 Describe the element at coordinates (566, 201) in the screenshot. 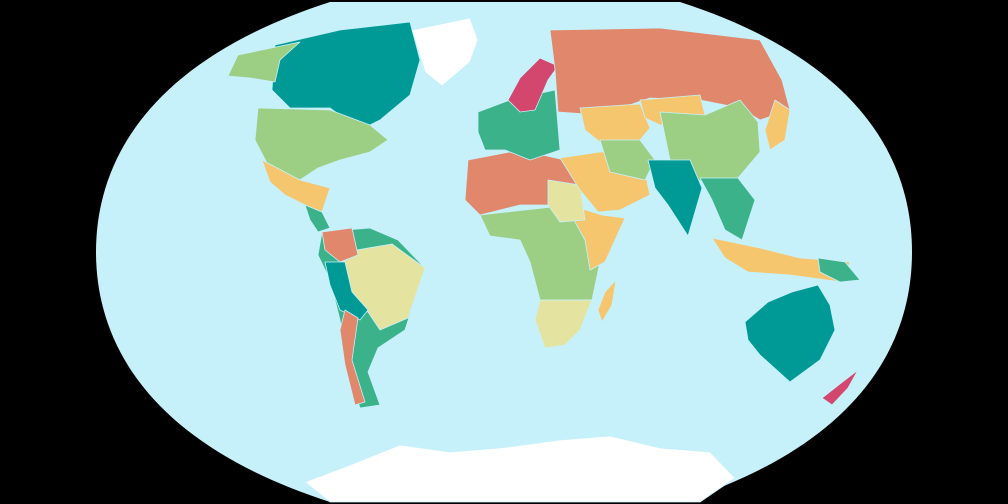

I see `region-sudan` at that location.